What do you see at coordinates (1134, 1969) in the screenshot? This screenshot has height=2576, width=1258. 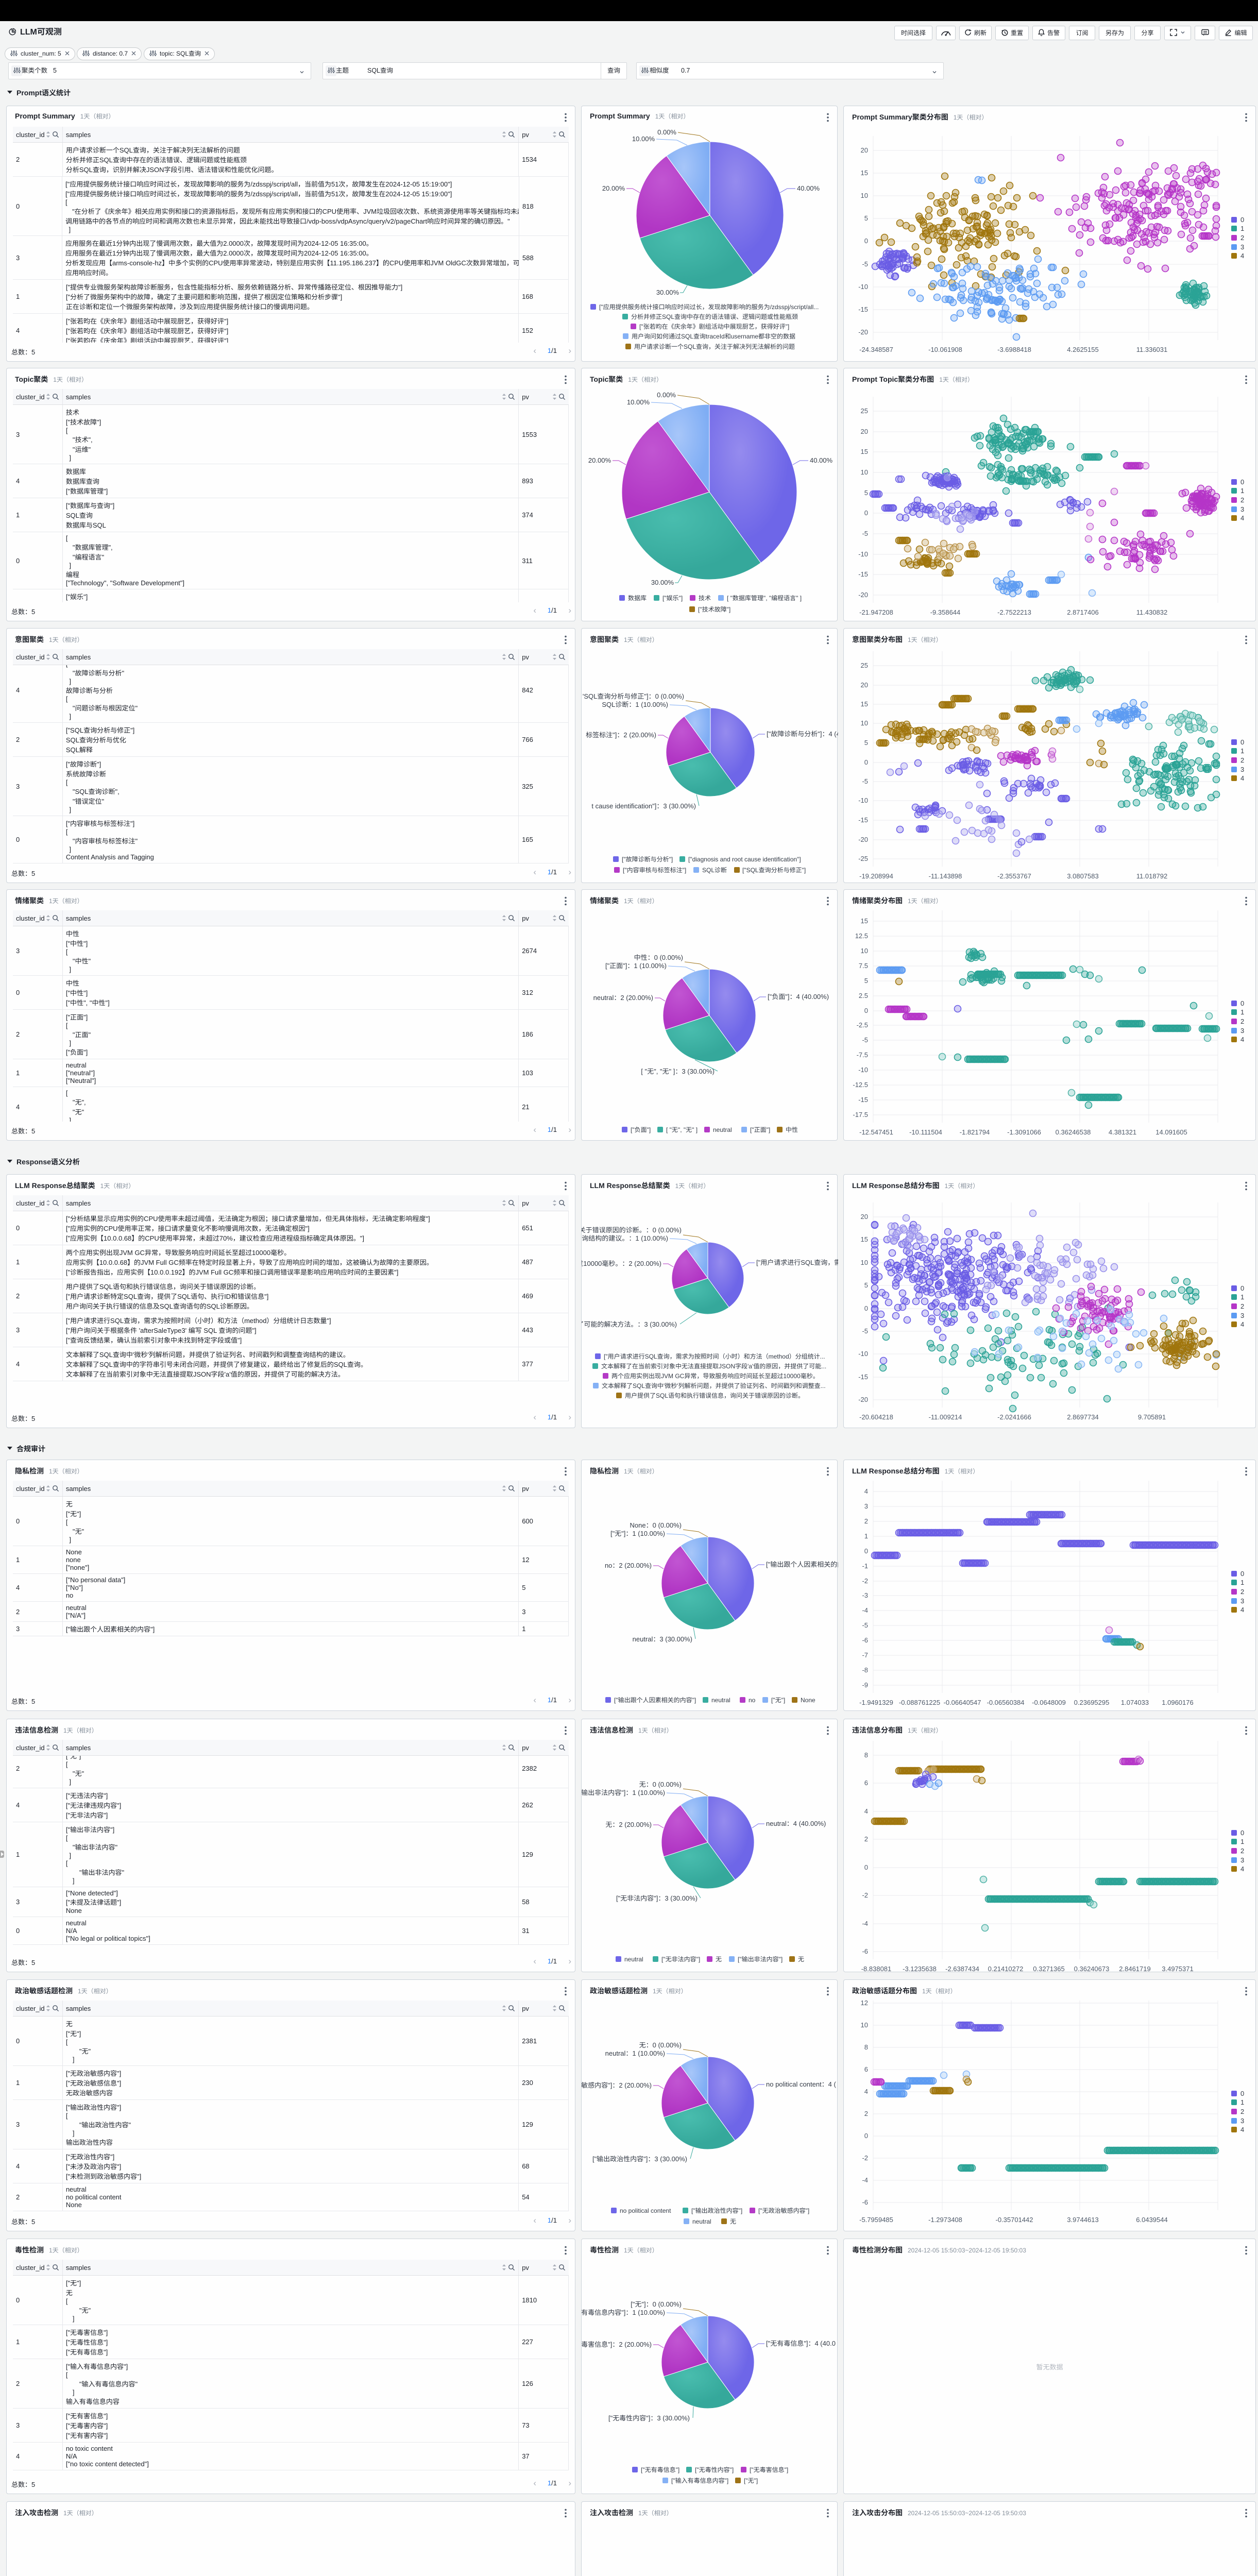 I see `svg-text: 2.8461719` at bounding box center [1134, 1969].